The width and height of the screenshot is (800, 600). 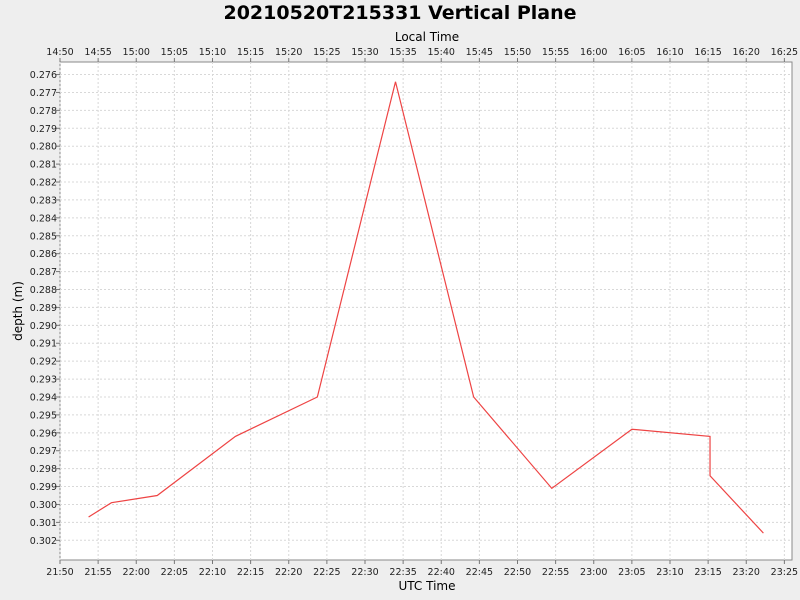 I want to click on y-tick-label: 0.293, so click(x=43, y=380).